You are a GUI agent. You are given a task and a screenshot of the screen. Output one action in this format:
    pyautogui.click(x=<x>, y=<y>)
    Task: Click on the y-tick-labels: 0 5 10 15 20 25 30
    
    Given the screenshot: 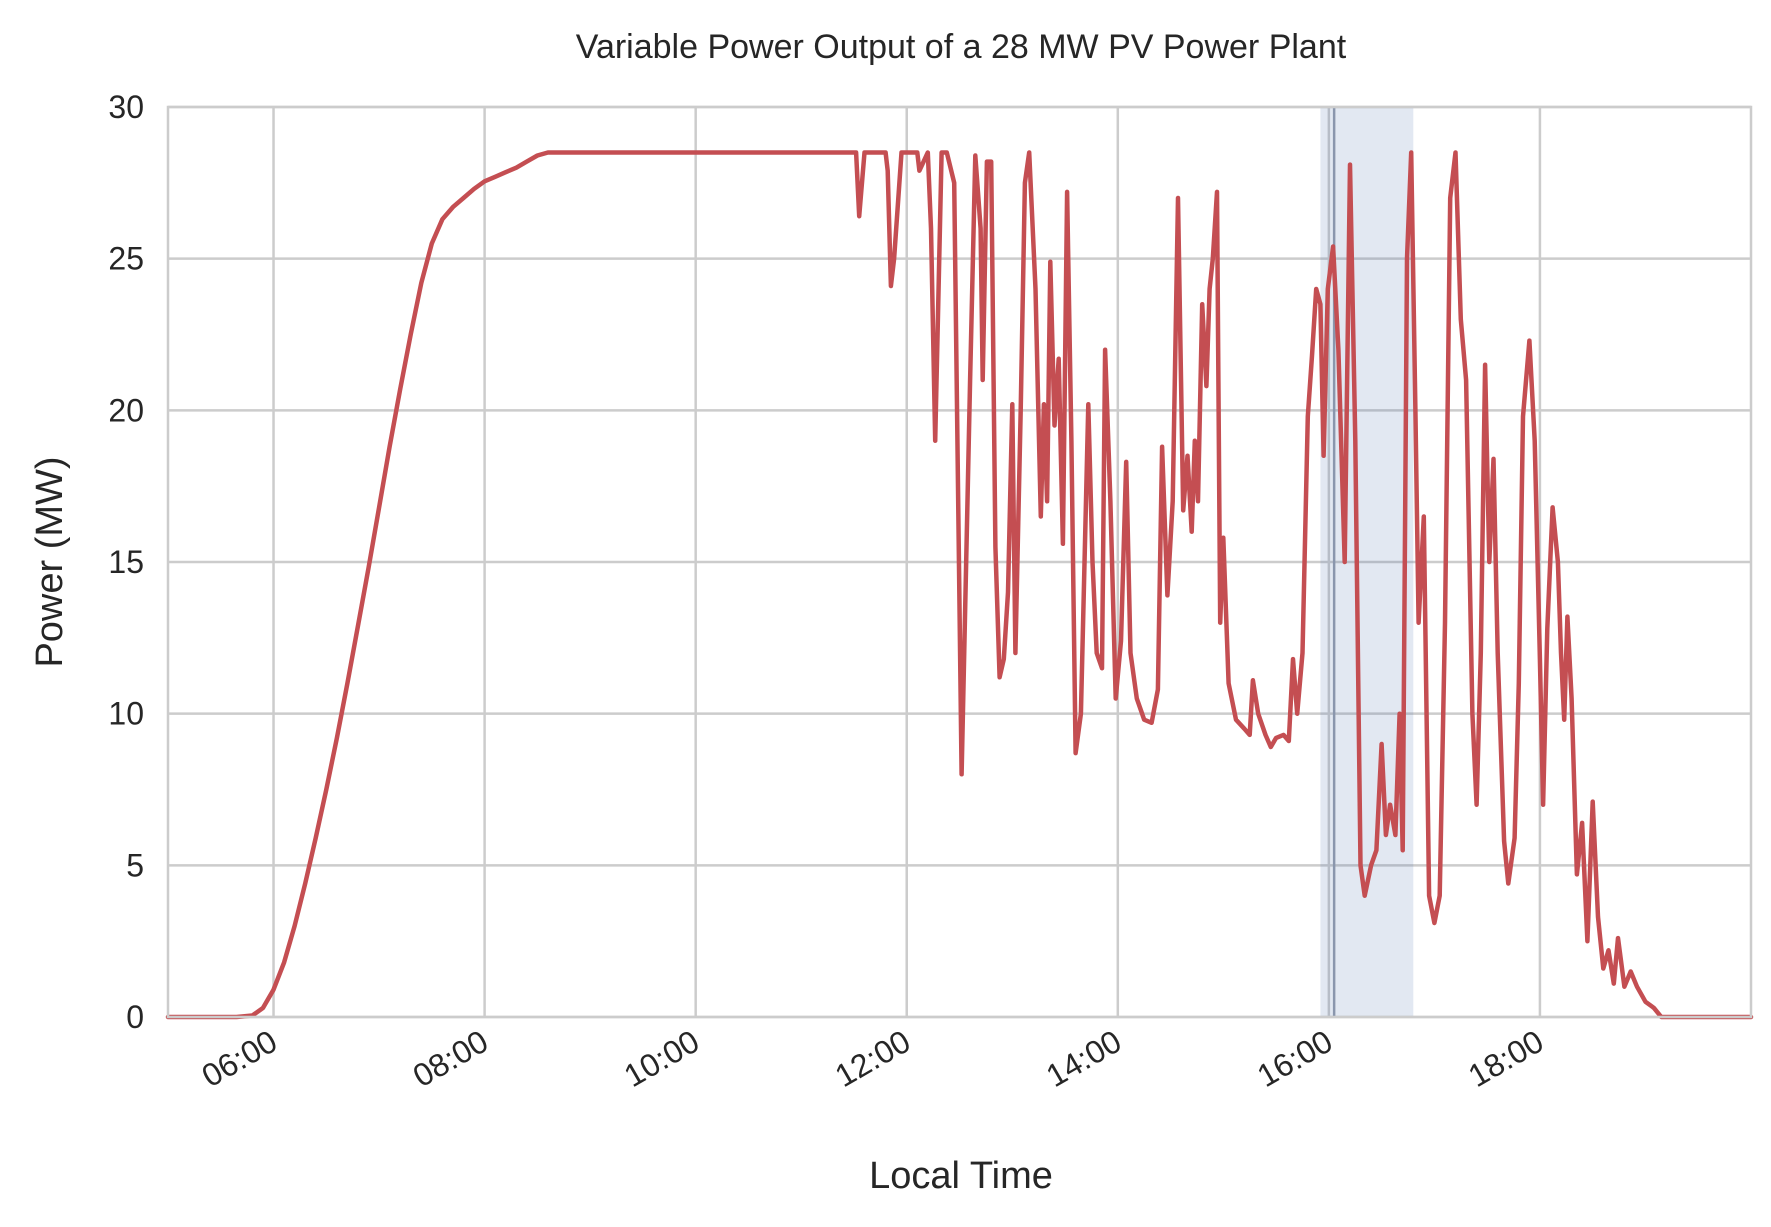 What is the action you would take?
    pyautogui.click(x=126, y=562)
    